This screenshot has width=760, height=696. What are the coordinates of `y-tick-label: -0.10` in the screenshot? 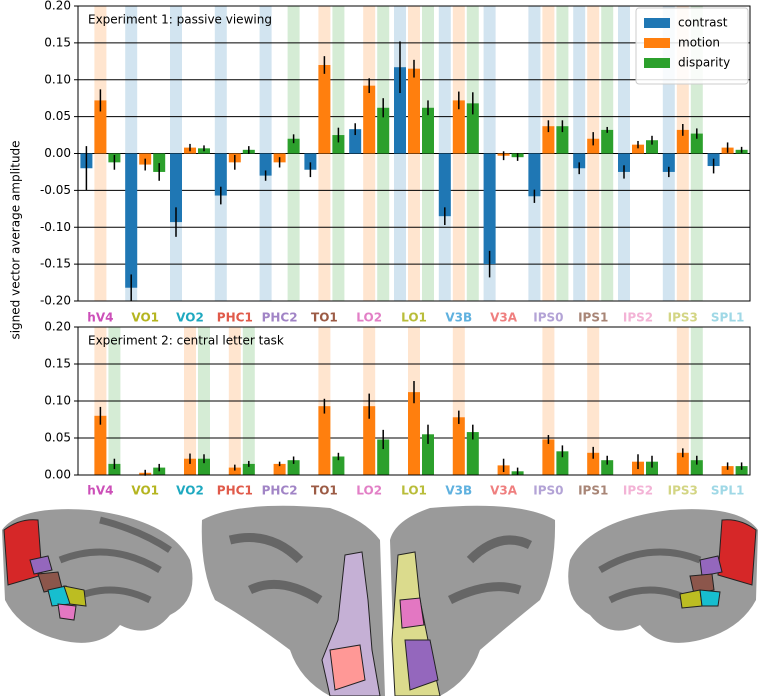 It's located at (55, 227).